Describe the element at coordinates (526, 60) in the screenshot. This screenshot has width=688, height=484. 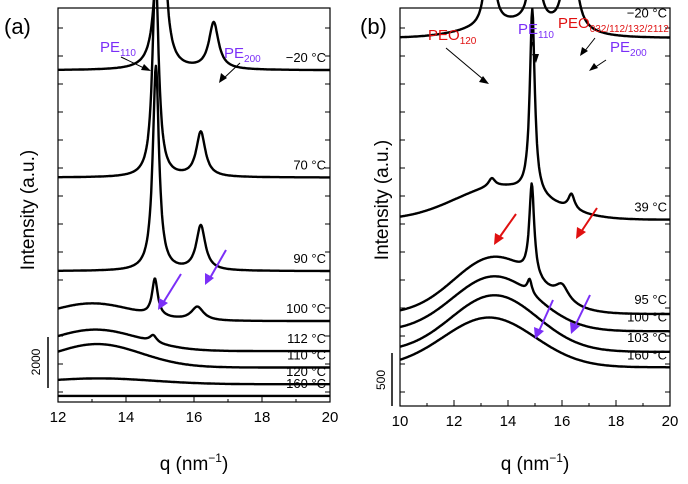
I see `panel-b-black-arrows` at that location.